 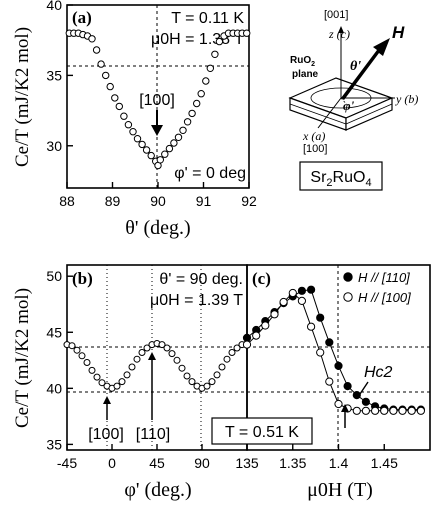 What do you see at coordinates (364, 388) in the screenshot?
I see `hc2-pointer-line` at bounding box center [364, 388].